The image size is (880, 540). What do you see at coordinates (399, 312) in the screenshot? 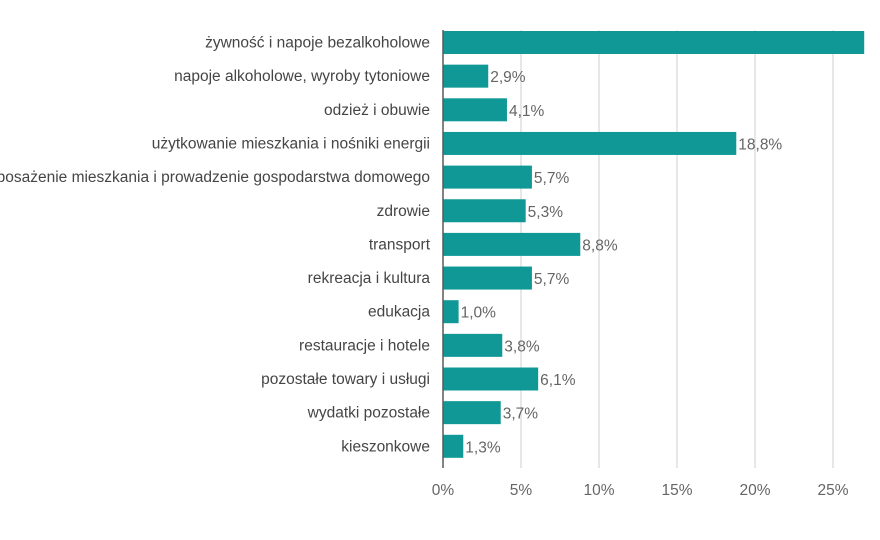
I see `category-label: edukacja` at bounding box center [399, 312].